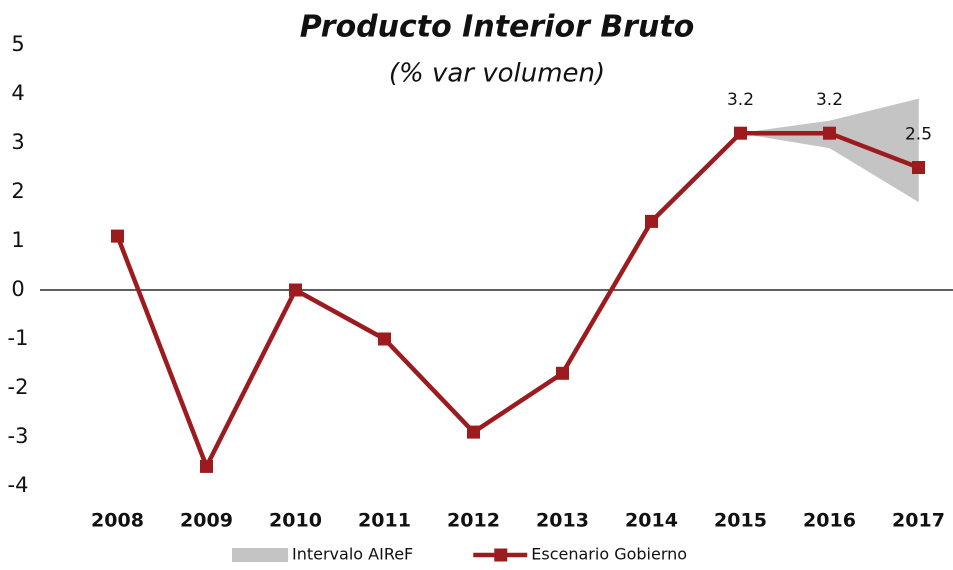 This screenshot has height=570, width=953. What do you see at coordinates (117, 521) in the screenshot?
I see `x-tick-label: 2008` at bounding box center [117, 521].